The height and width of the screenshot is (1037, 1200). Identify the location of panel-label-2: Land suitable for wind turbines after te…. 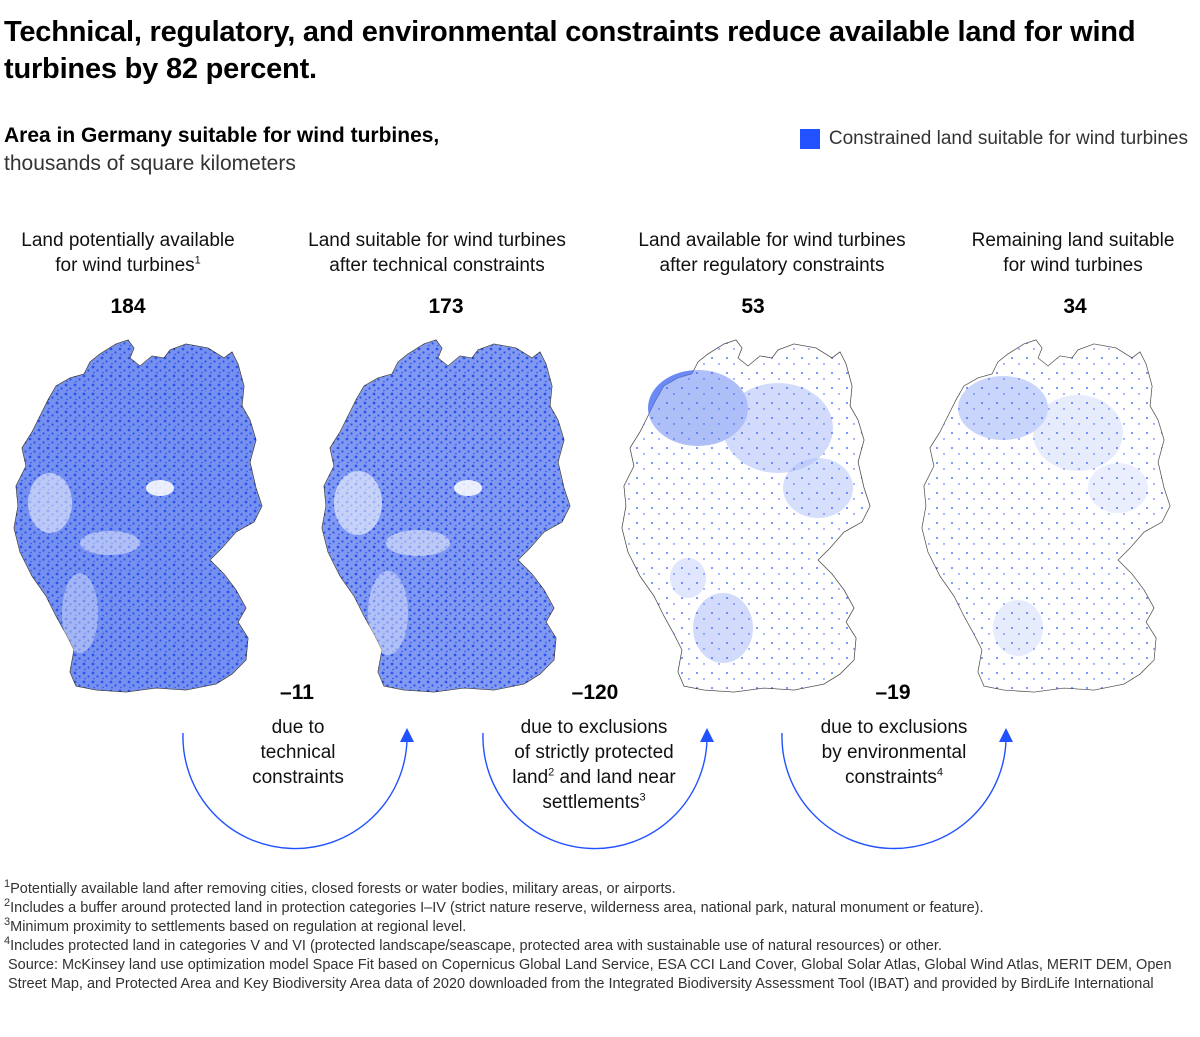
(437, 253).